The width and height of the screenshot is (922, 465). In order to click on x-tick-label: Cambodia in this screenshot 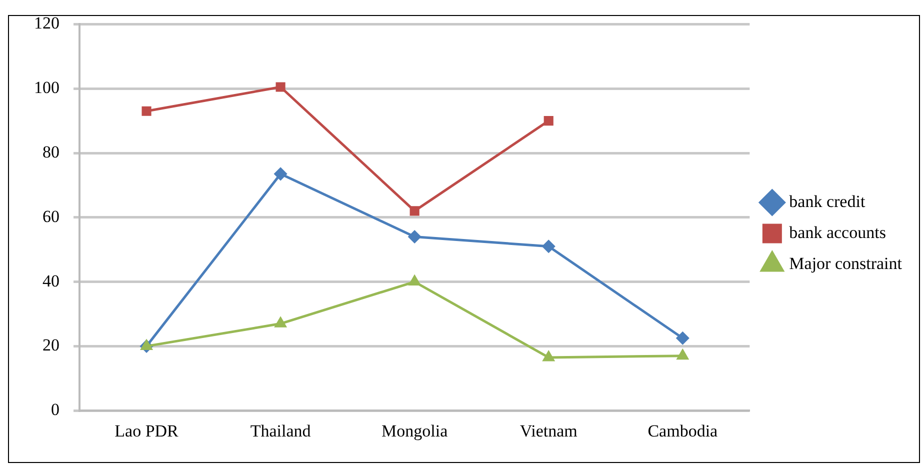, I will do `click(683, 430)`.